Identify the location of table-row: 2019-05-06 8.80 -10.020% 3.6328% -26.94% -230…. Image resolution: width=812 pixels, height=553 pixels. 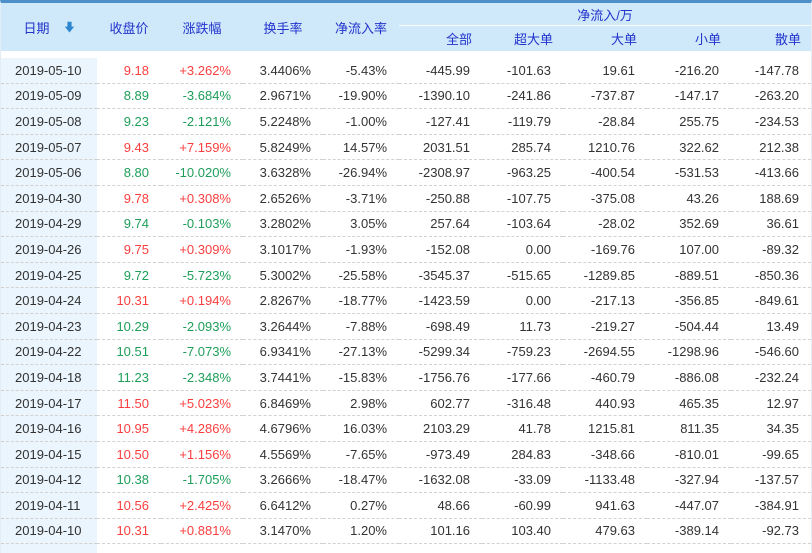
(406, 172).